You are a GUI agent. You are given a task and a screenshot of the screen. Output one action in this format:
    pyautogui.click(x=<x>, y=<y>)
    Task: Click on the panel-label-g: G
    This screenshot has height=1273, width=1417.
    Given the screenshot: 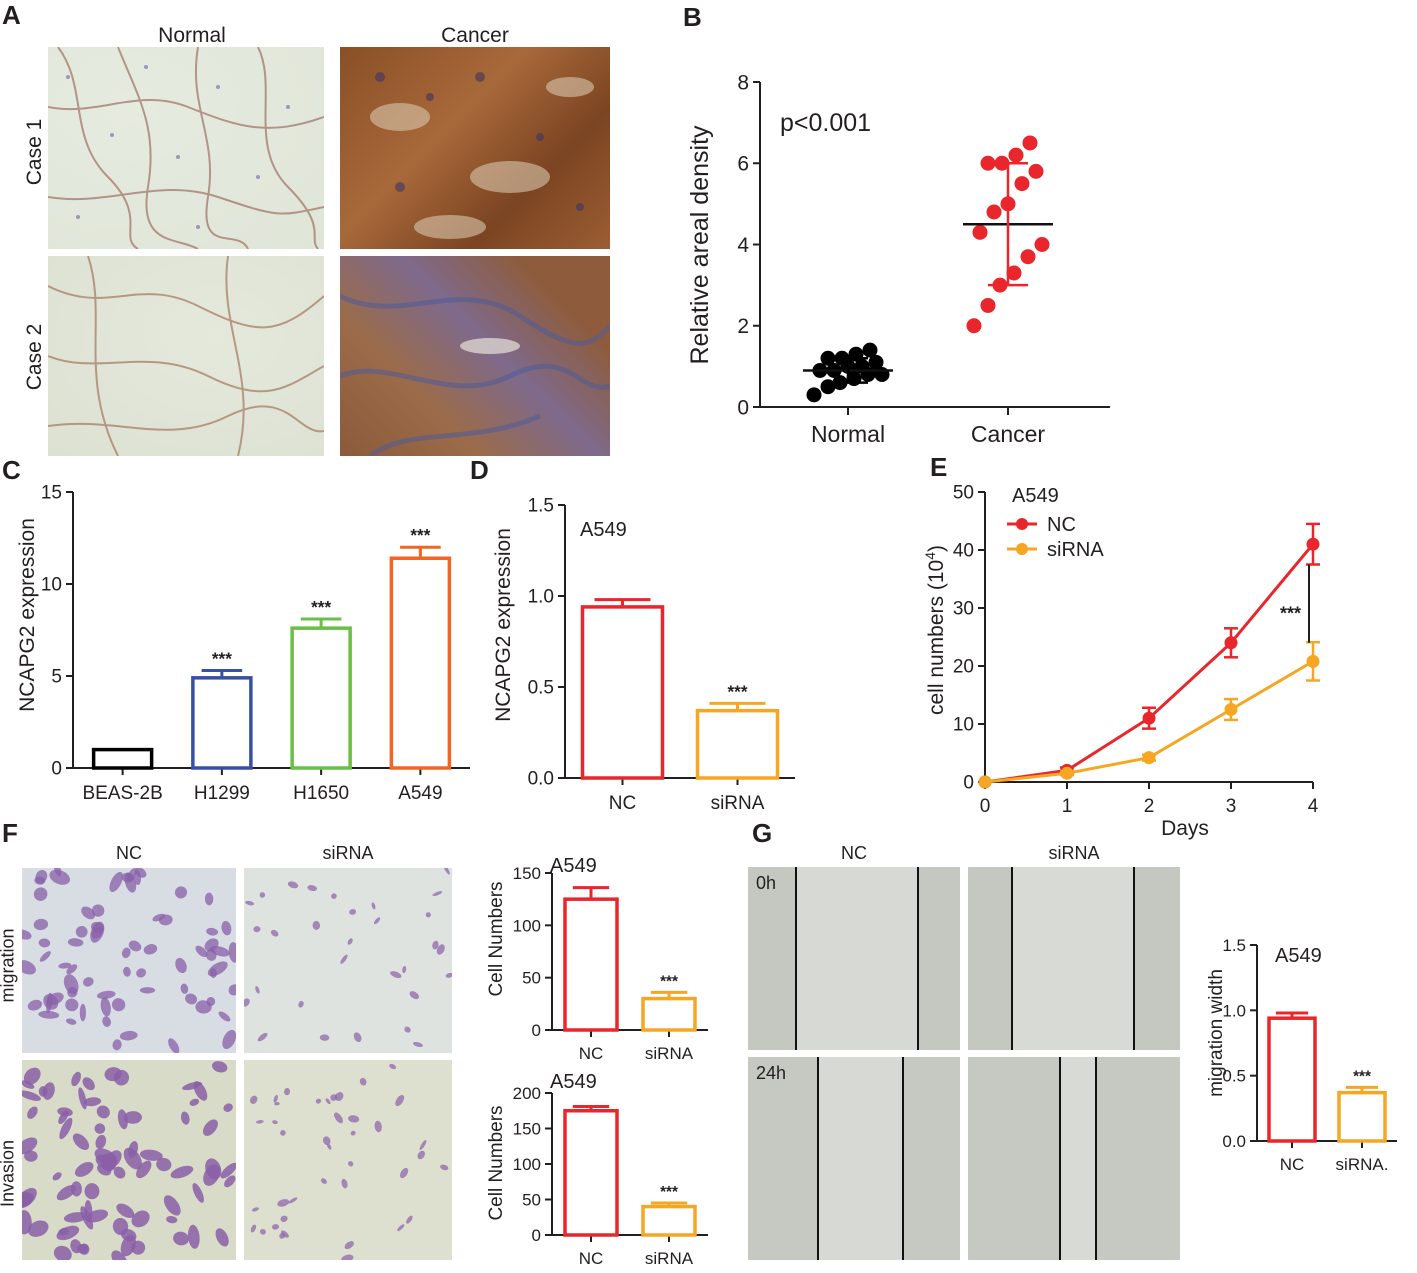 What is the action you would take?
    pyautogui.click(x=762, y=833)
    